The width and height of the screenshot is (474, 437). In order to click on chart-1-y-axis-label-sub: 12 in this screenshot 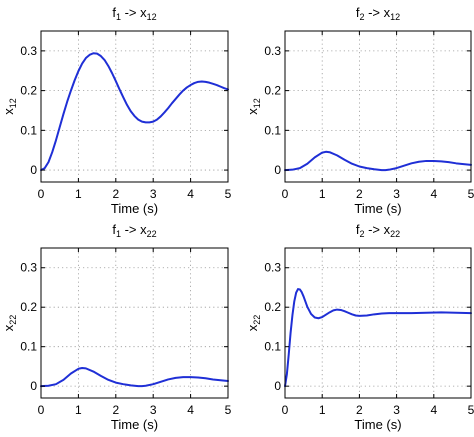, I will do `click(13, 103)`.